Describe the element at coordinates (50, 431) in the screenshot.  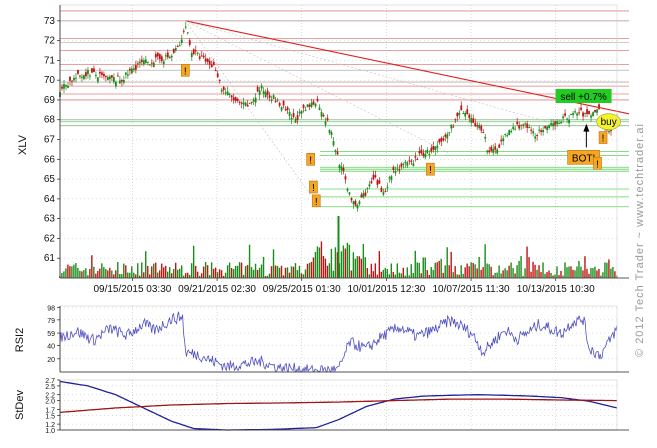
I see `stdev-tick-label: 1.0` at that location.